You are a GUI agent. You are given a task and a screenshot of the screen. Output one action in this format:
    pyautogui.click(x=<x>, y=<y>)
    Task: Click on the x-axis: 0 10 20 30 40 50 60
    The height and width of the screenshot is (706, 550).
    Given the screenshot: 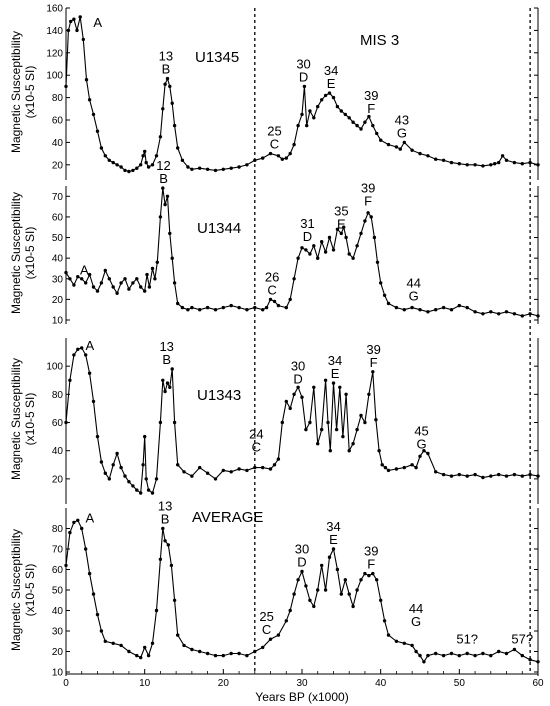 What is the action you would take?
    pyautogui.click(x=303, y=679)
    